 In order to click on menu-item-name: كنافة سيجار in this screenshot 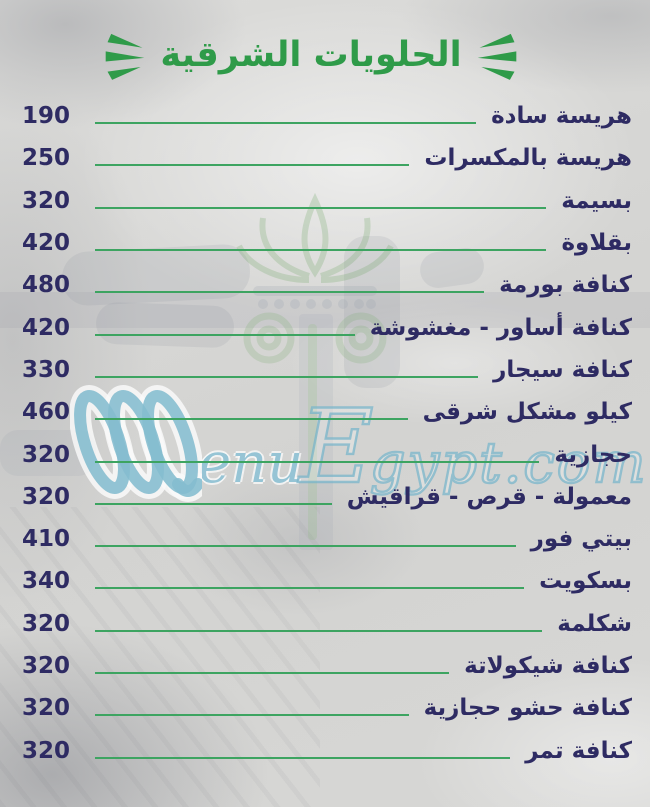, I will do `click(562, 369)`.